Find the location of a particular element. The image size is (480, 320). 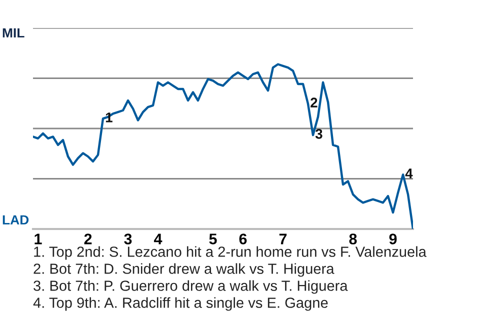

text: LAD is located at coordinates (15, 219).